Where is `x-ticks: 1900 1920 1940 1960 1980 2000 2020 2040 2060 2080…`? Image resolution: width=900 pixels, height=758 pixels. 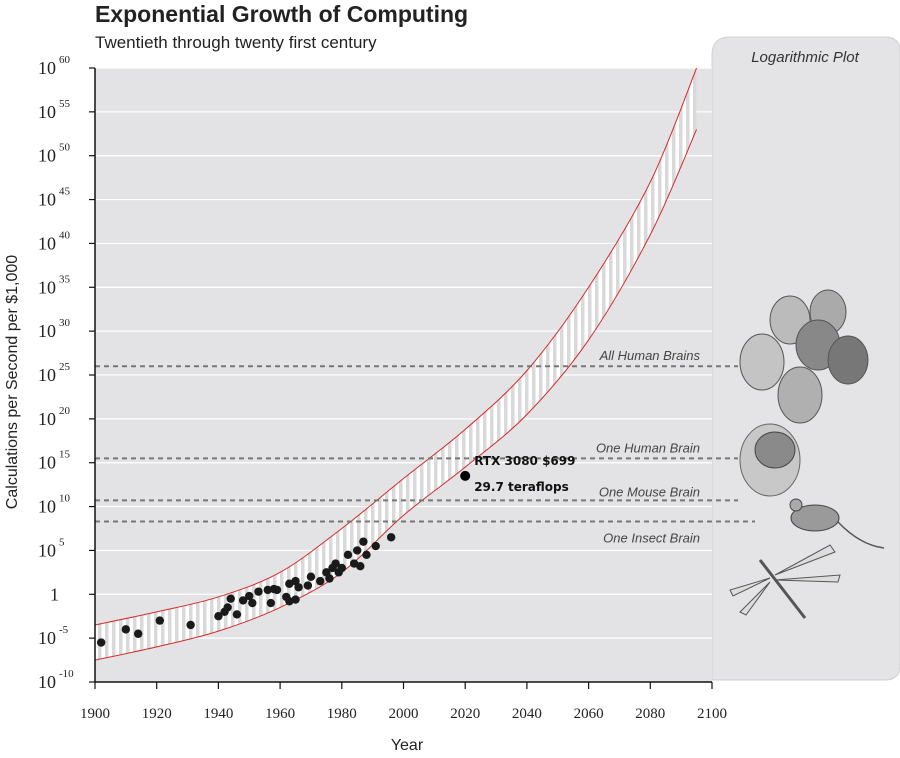
x-ticks: 1900 1920 1940 1960 1980 2000 2020 2040 2060 2080… is located at coordinates (403, 702).